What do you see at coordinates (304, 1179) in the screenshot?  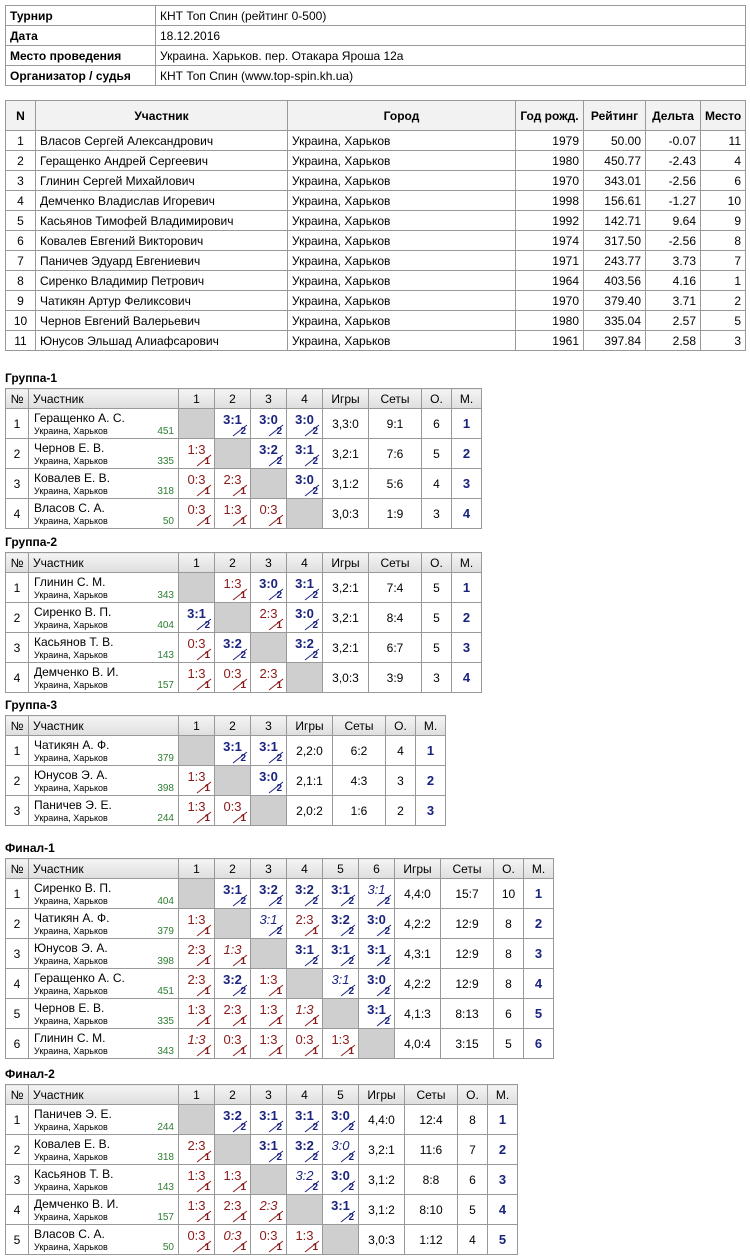 I see `match-cell: 3:2 2` at bounding box center [304, 1179].